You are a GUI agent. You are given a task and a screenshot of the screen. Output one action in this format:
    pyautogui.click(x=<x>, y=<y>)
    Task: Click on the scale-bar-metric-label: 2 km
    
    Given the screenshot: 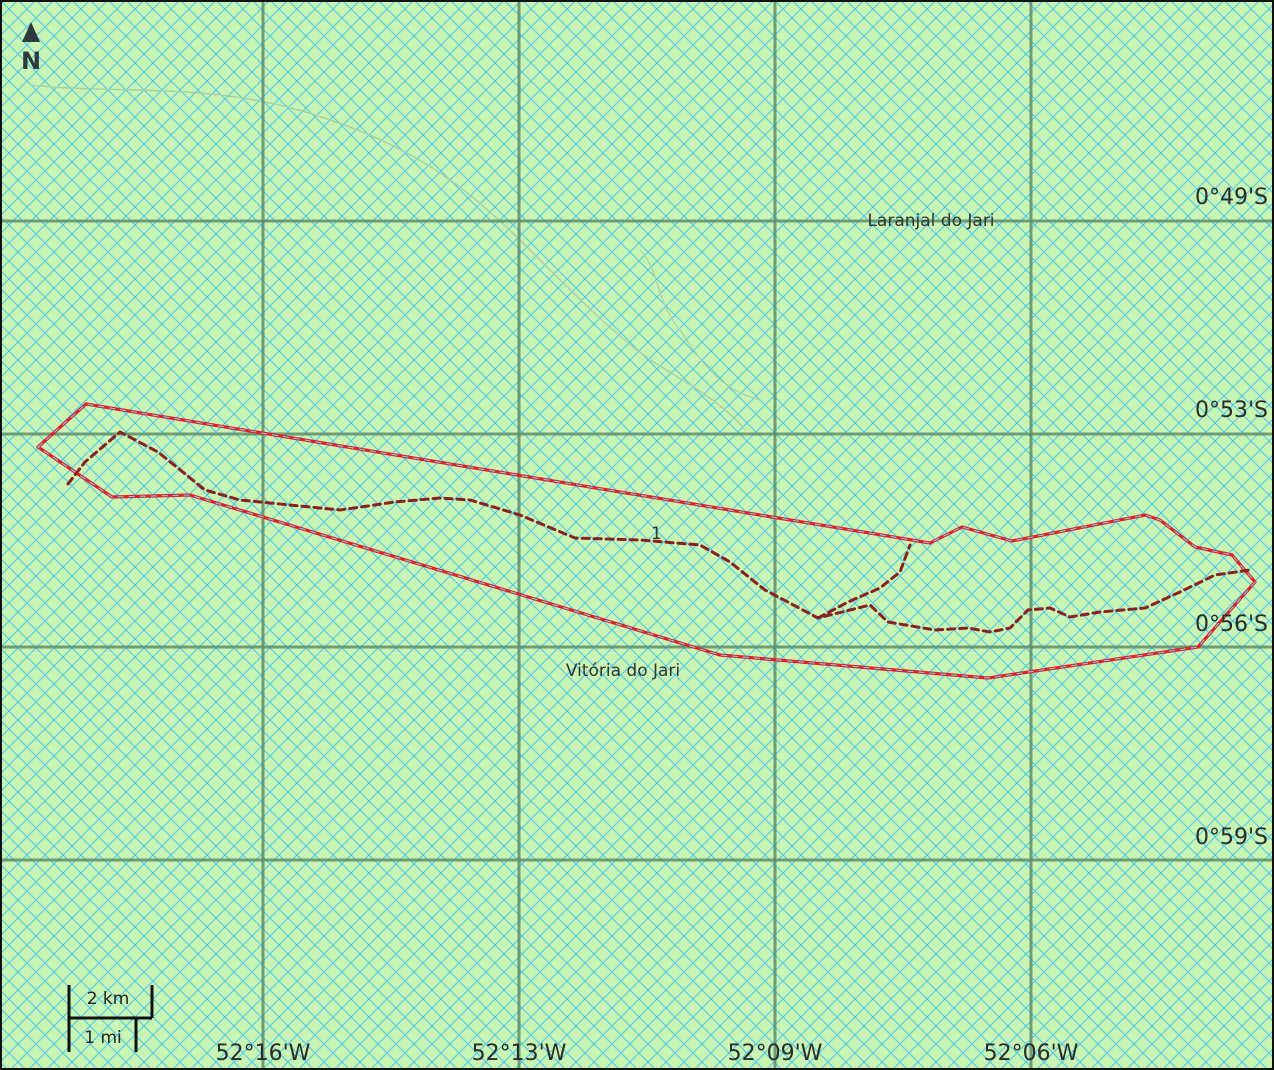 What is the action you would take?
    pyautogui.click(x=108, y=999)
    